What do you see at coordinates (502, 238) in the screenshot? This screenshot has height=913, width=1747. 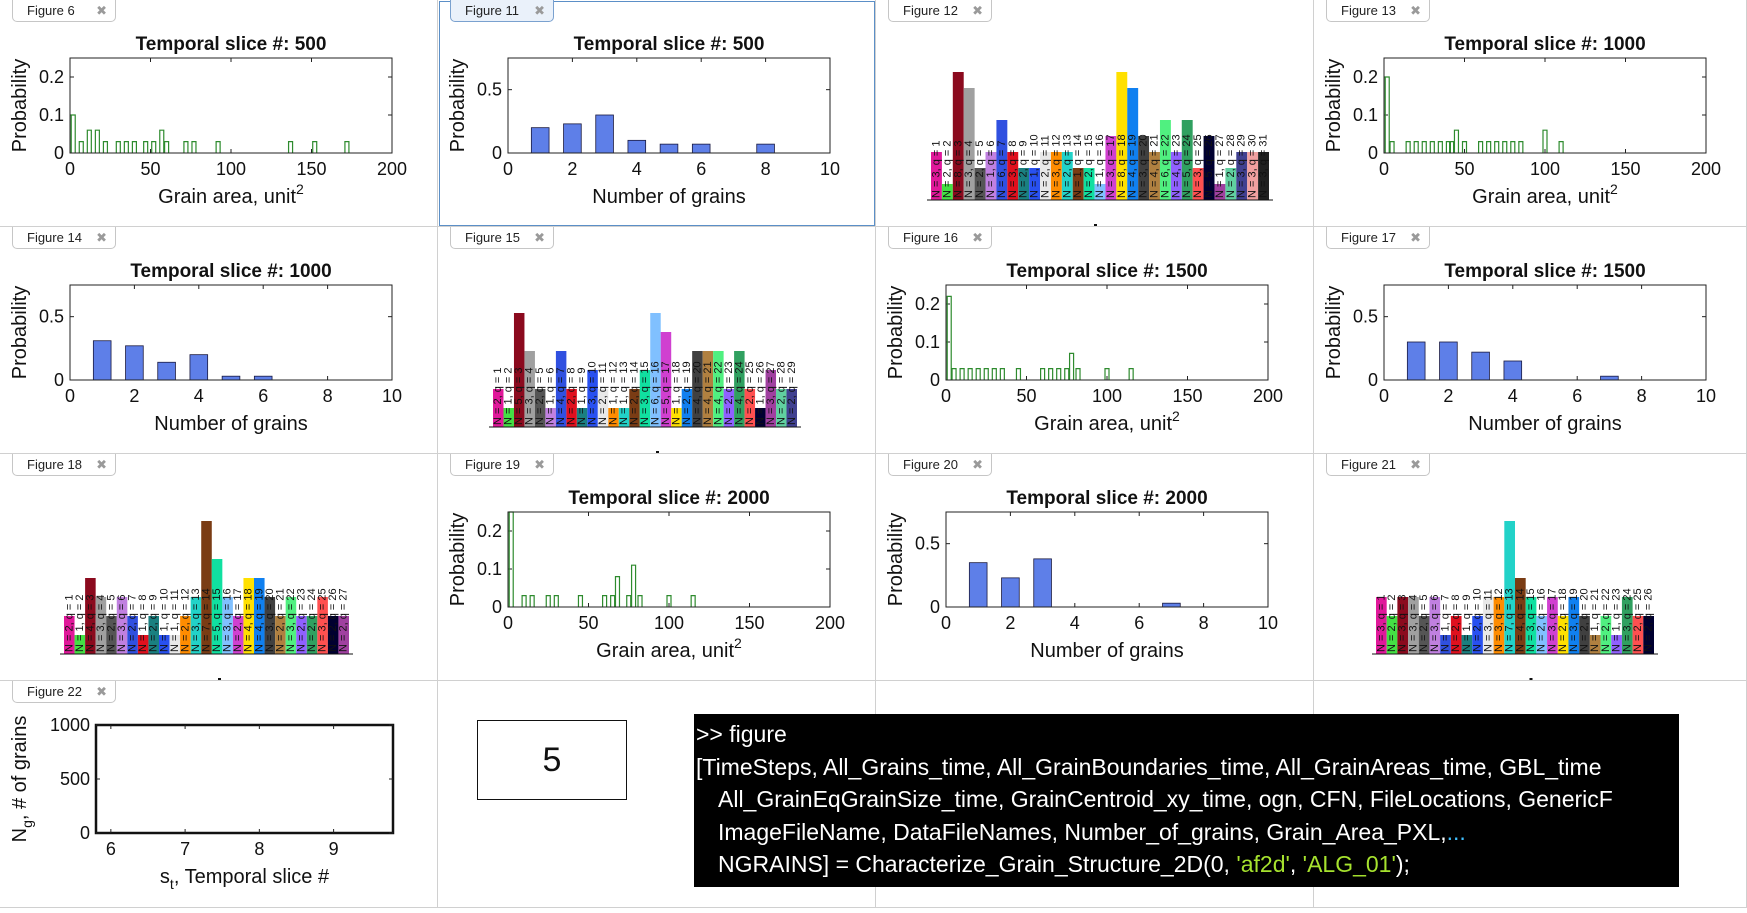 I see `figure-tab: Figure 15 ✖` at bounding box center [502, 238].